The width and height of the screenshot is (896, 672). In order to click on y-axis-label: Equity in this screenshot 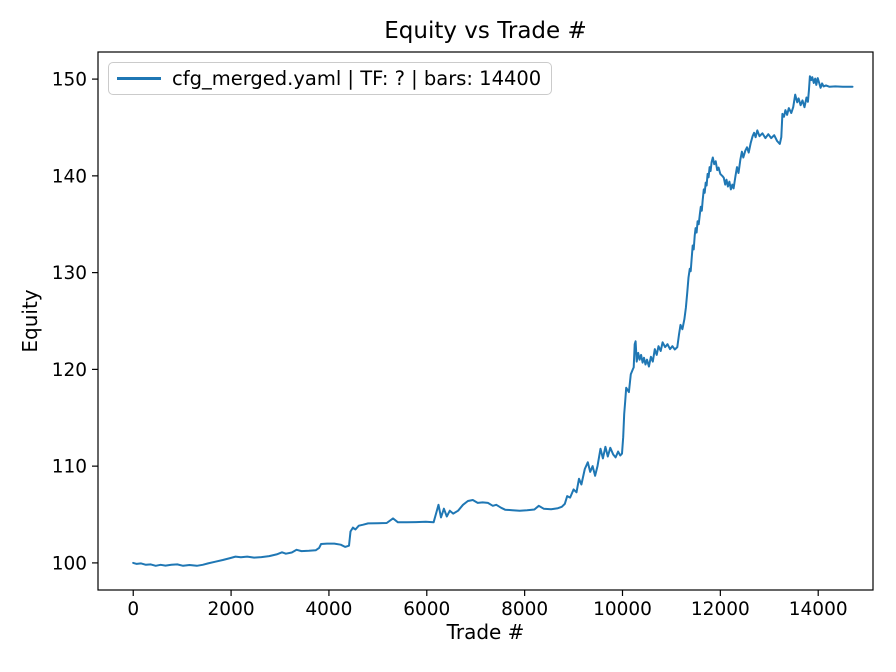, I will do `click(30, 321)`.